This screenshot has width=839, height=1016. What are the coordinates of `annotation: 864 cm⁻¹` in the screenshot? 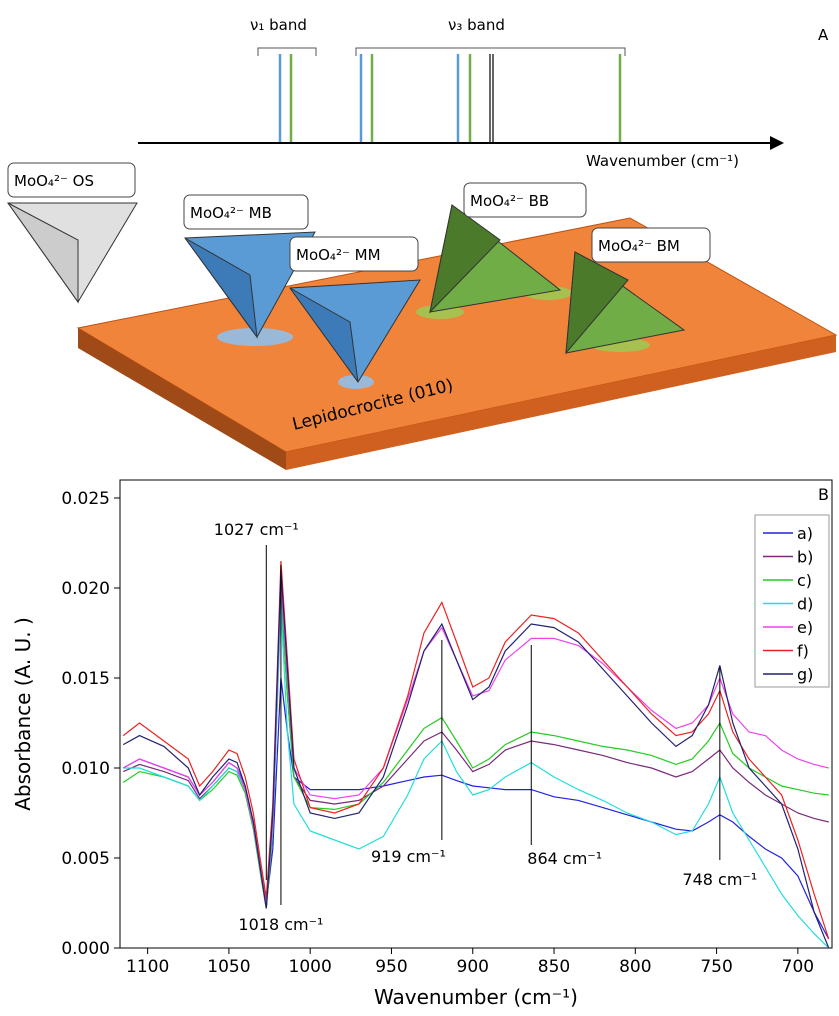 It's located at (564, 858).